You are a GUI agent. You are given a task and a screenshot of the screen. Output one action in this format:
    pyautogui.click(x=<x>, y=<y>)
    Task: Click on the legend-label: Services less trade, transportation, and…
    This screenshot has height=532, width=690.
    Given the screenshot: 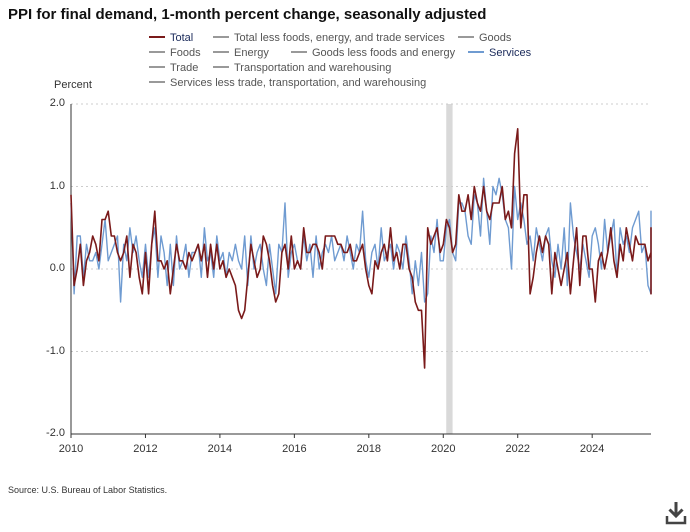 What is the action you would take?
    pyautogui.click(x=298, y=83)
    